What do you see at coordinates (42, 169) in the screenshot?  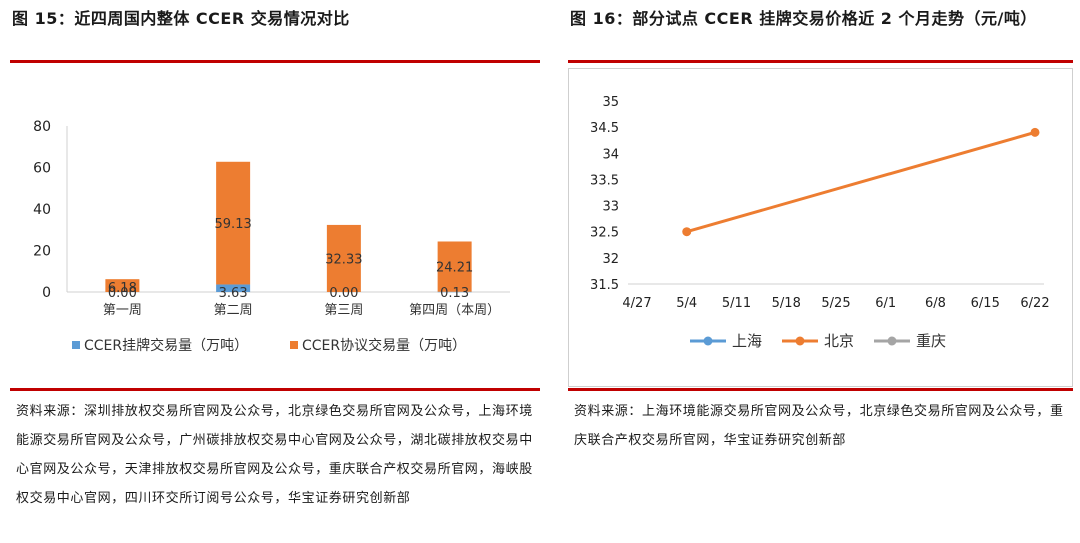 I see `y-tick-label: 60` at bounding box center [42, 169].